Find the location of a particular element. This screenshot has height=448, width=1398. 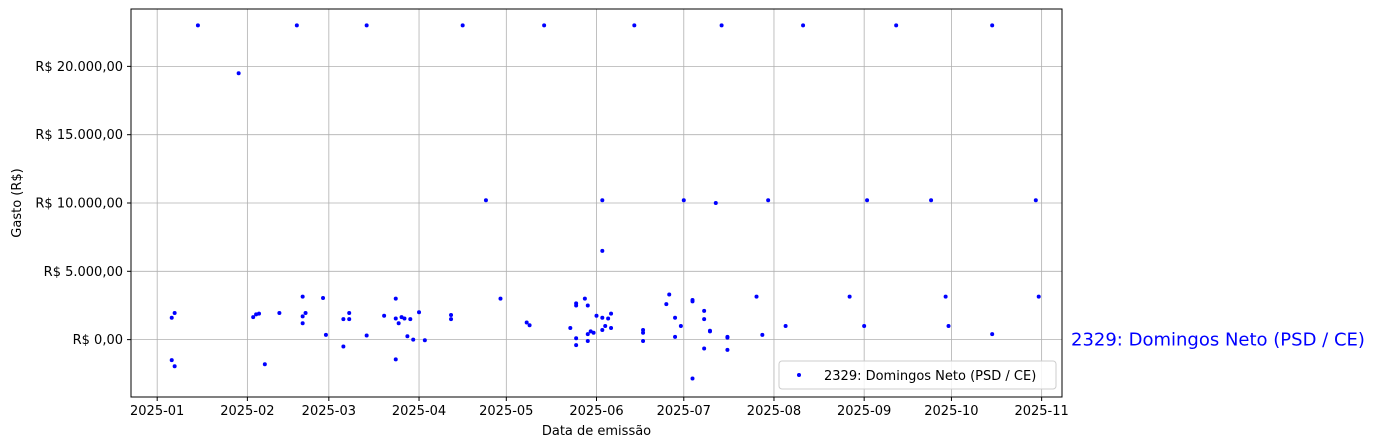

y-tick-label: R$ 5.000,00 is located at coordinates (83, 272).